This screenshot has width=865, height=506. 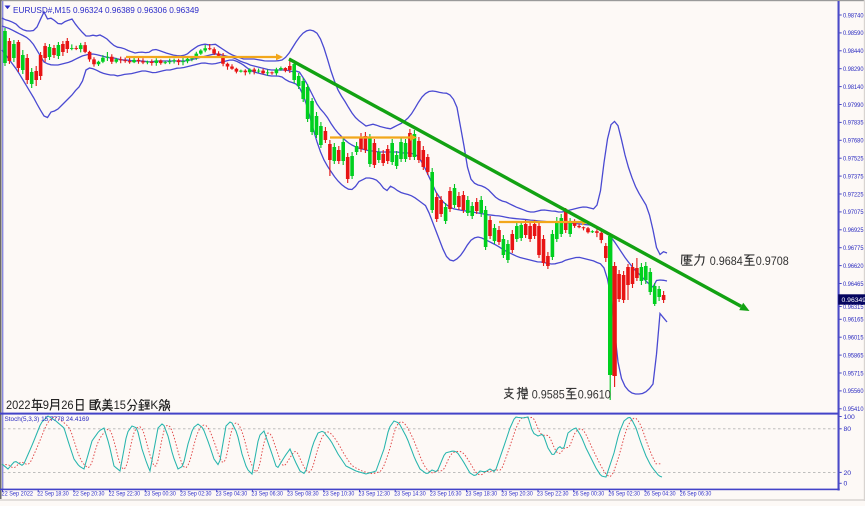 What do you see at coordinates (594, 395) in the screenshot?
I see `svg-text: 0.9610` at bounding box center [594, 395].